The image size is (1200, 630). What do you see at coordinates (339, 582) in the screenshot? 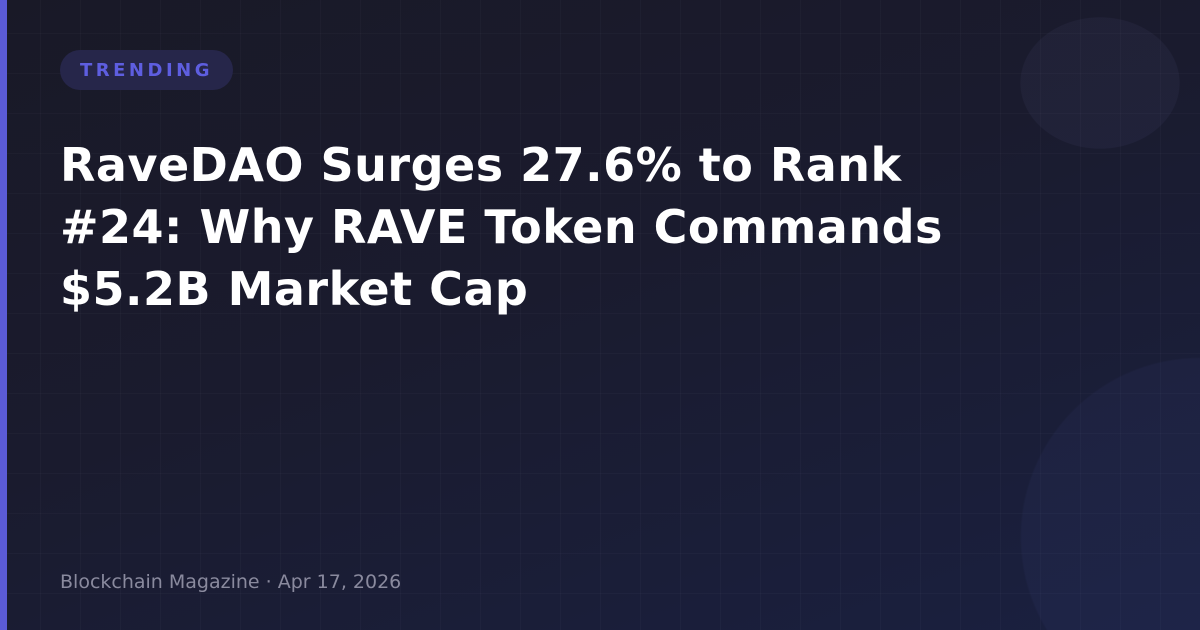
I see `publish-date: Apr 17, 2026` at bounding box center [339, 582].